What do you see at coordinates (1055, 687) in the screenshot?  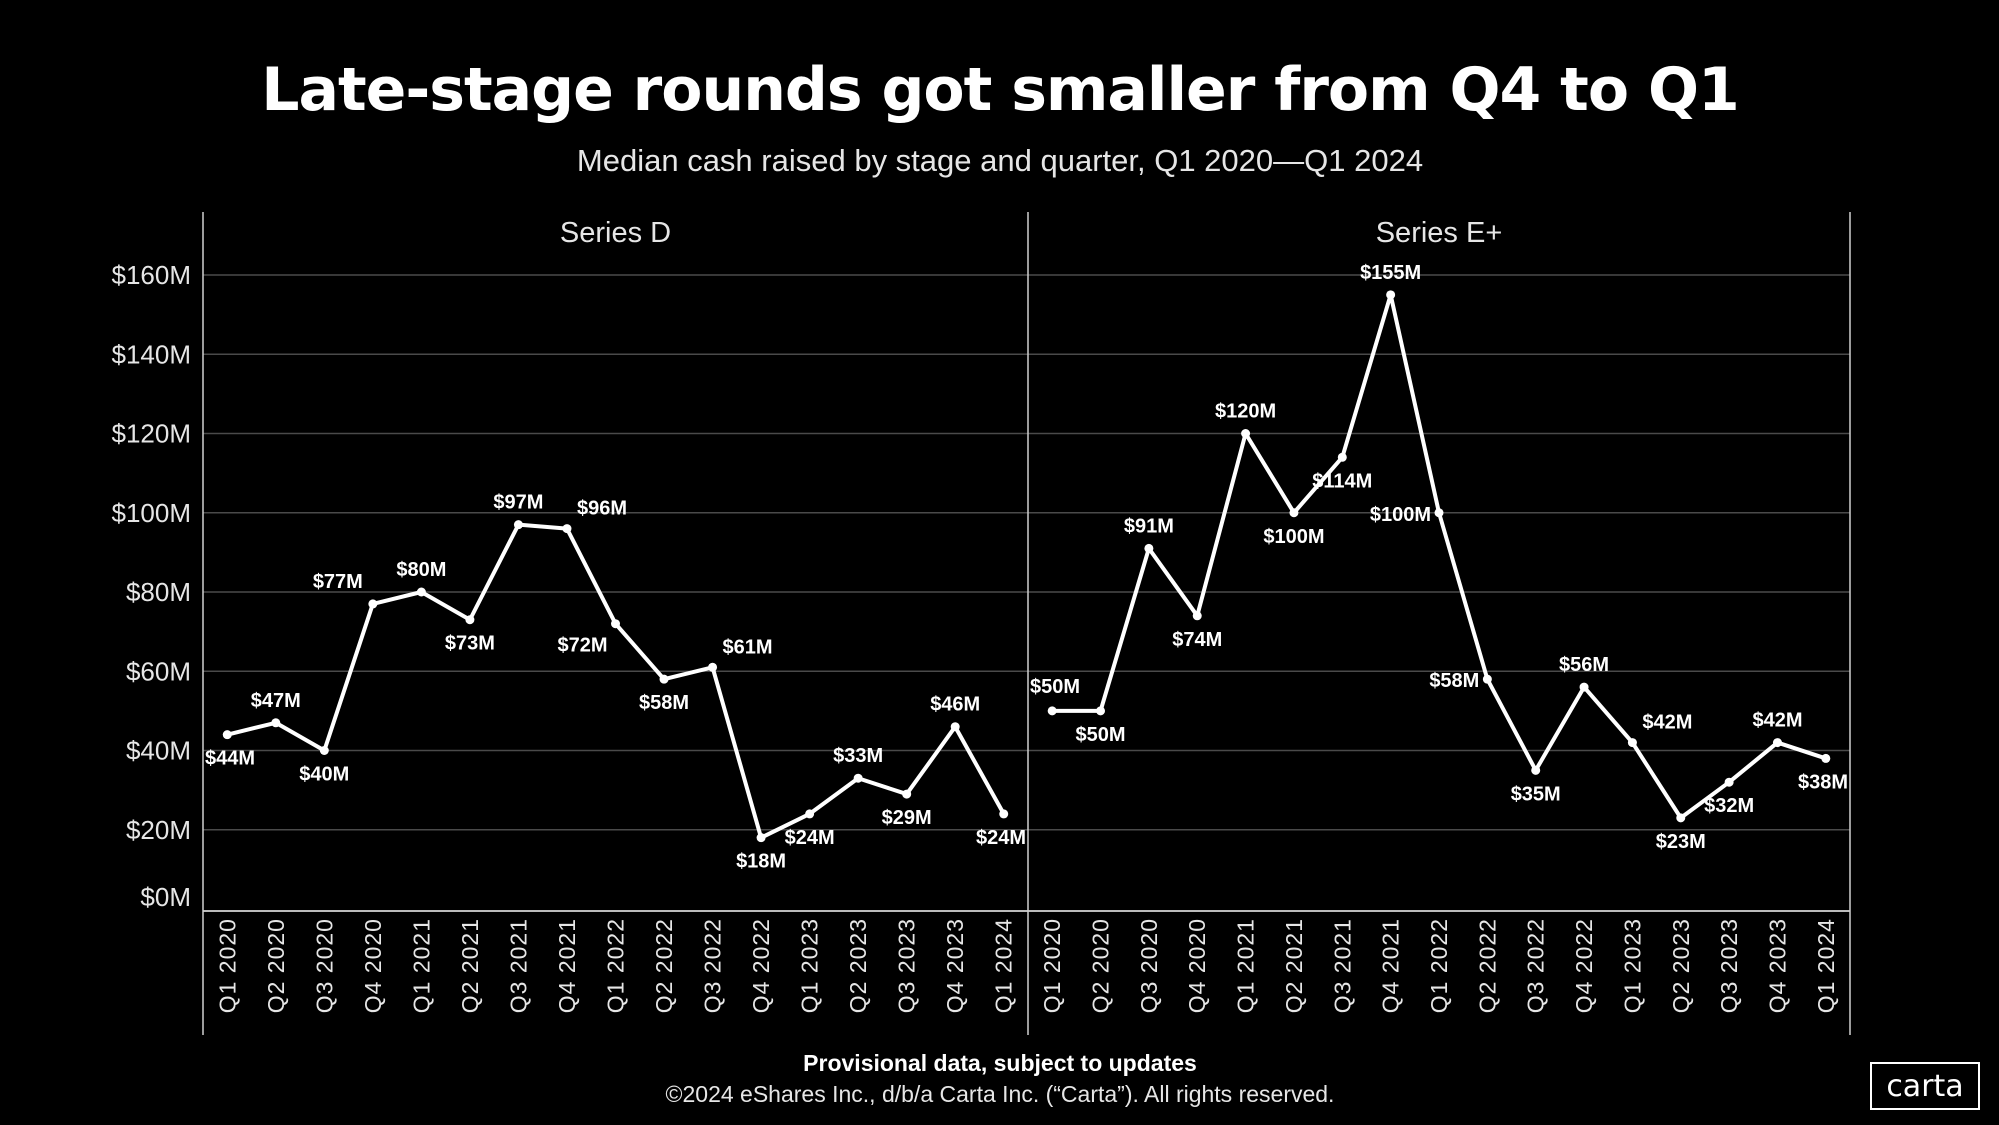 I see `data-label: $50M` at bounding box center [1055, 687].